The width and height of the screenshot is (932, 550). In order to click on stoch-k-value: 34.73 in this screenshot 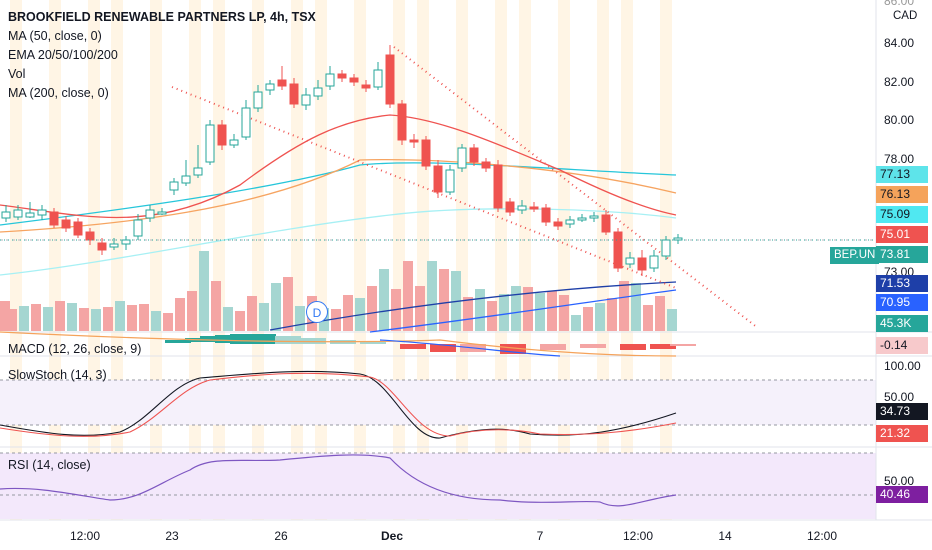, I will do `click(902, 411)`.